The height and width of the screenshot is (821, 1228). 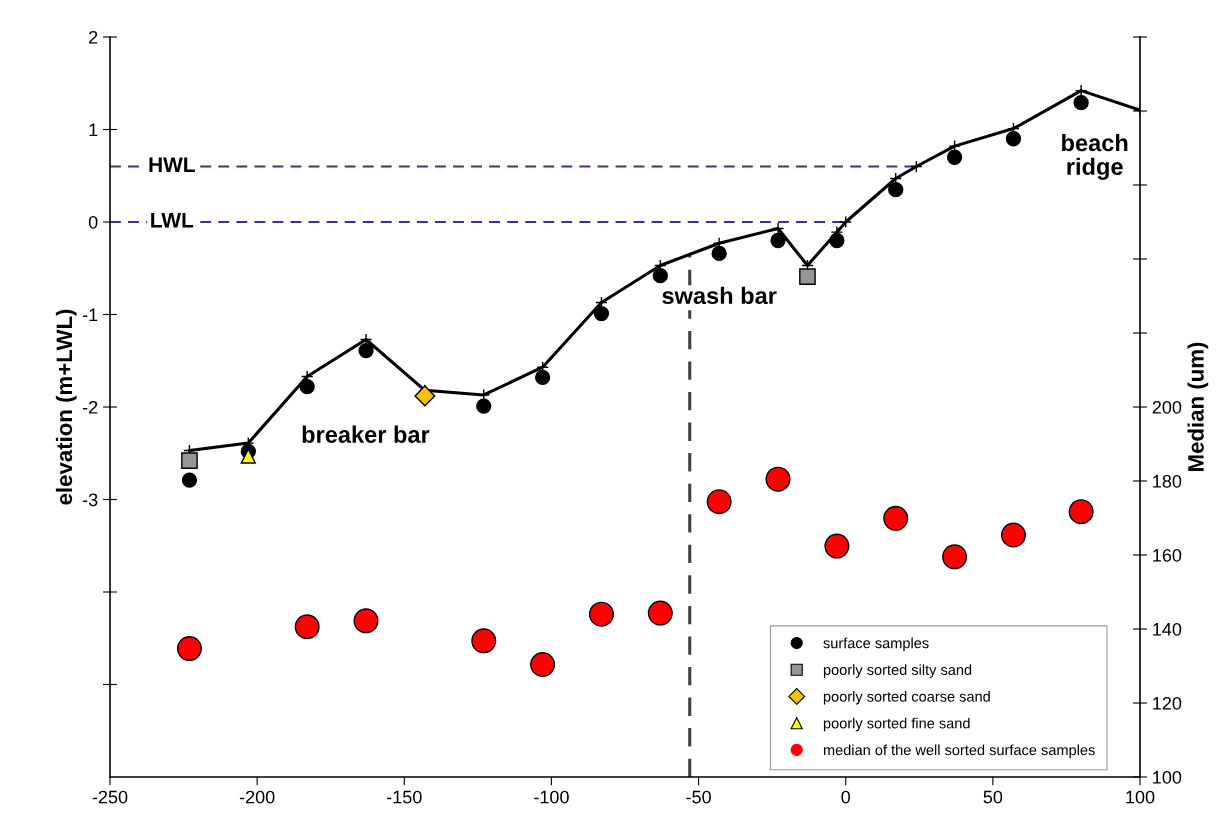 I want to click on x-tick-label: 50, so click(x=993, y=797).